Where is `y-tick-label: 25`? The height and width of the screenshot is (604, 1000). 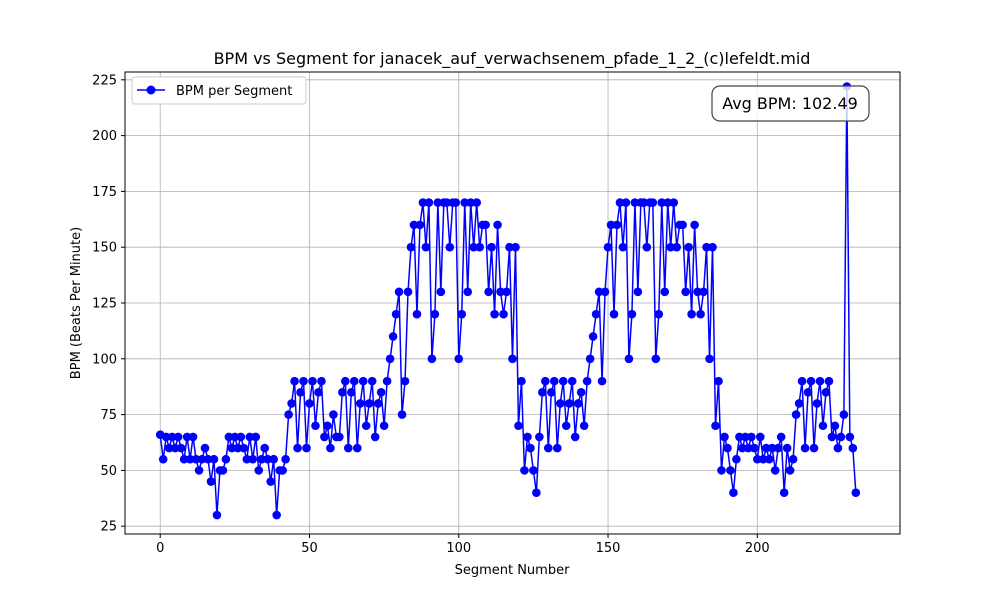 y-tick-label: 25 is located at coordinates (108, 527).